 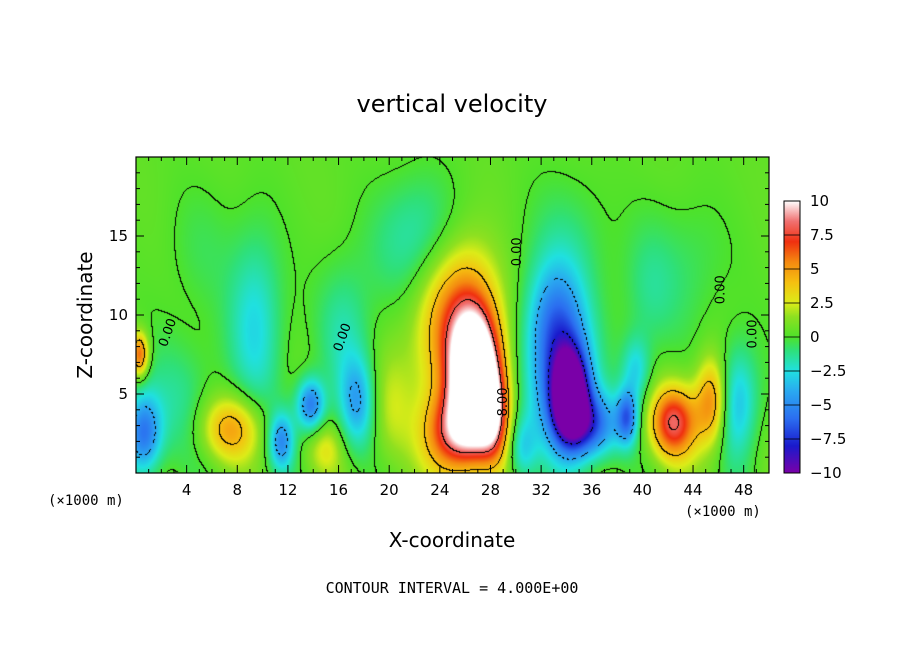 What do you see at coordinates (287, 490) in the screenshot?
I see `x-tick-label: 12` at bounding box center [287, 490].